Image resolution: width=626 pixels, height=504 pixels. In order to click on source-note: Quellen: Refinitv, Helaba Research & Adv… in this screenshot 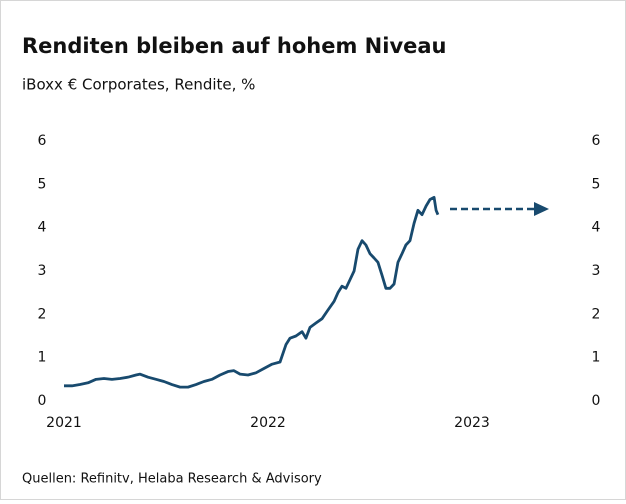, I will do `click(172, 479)`.